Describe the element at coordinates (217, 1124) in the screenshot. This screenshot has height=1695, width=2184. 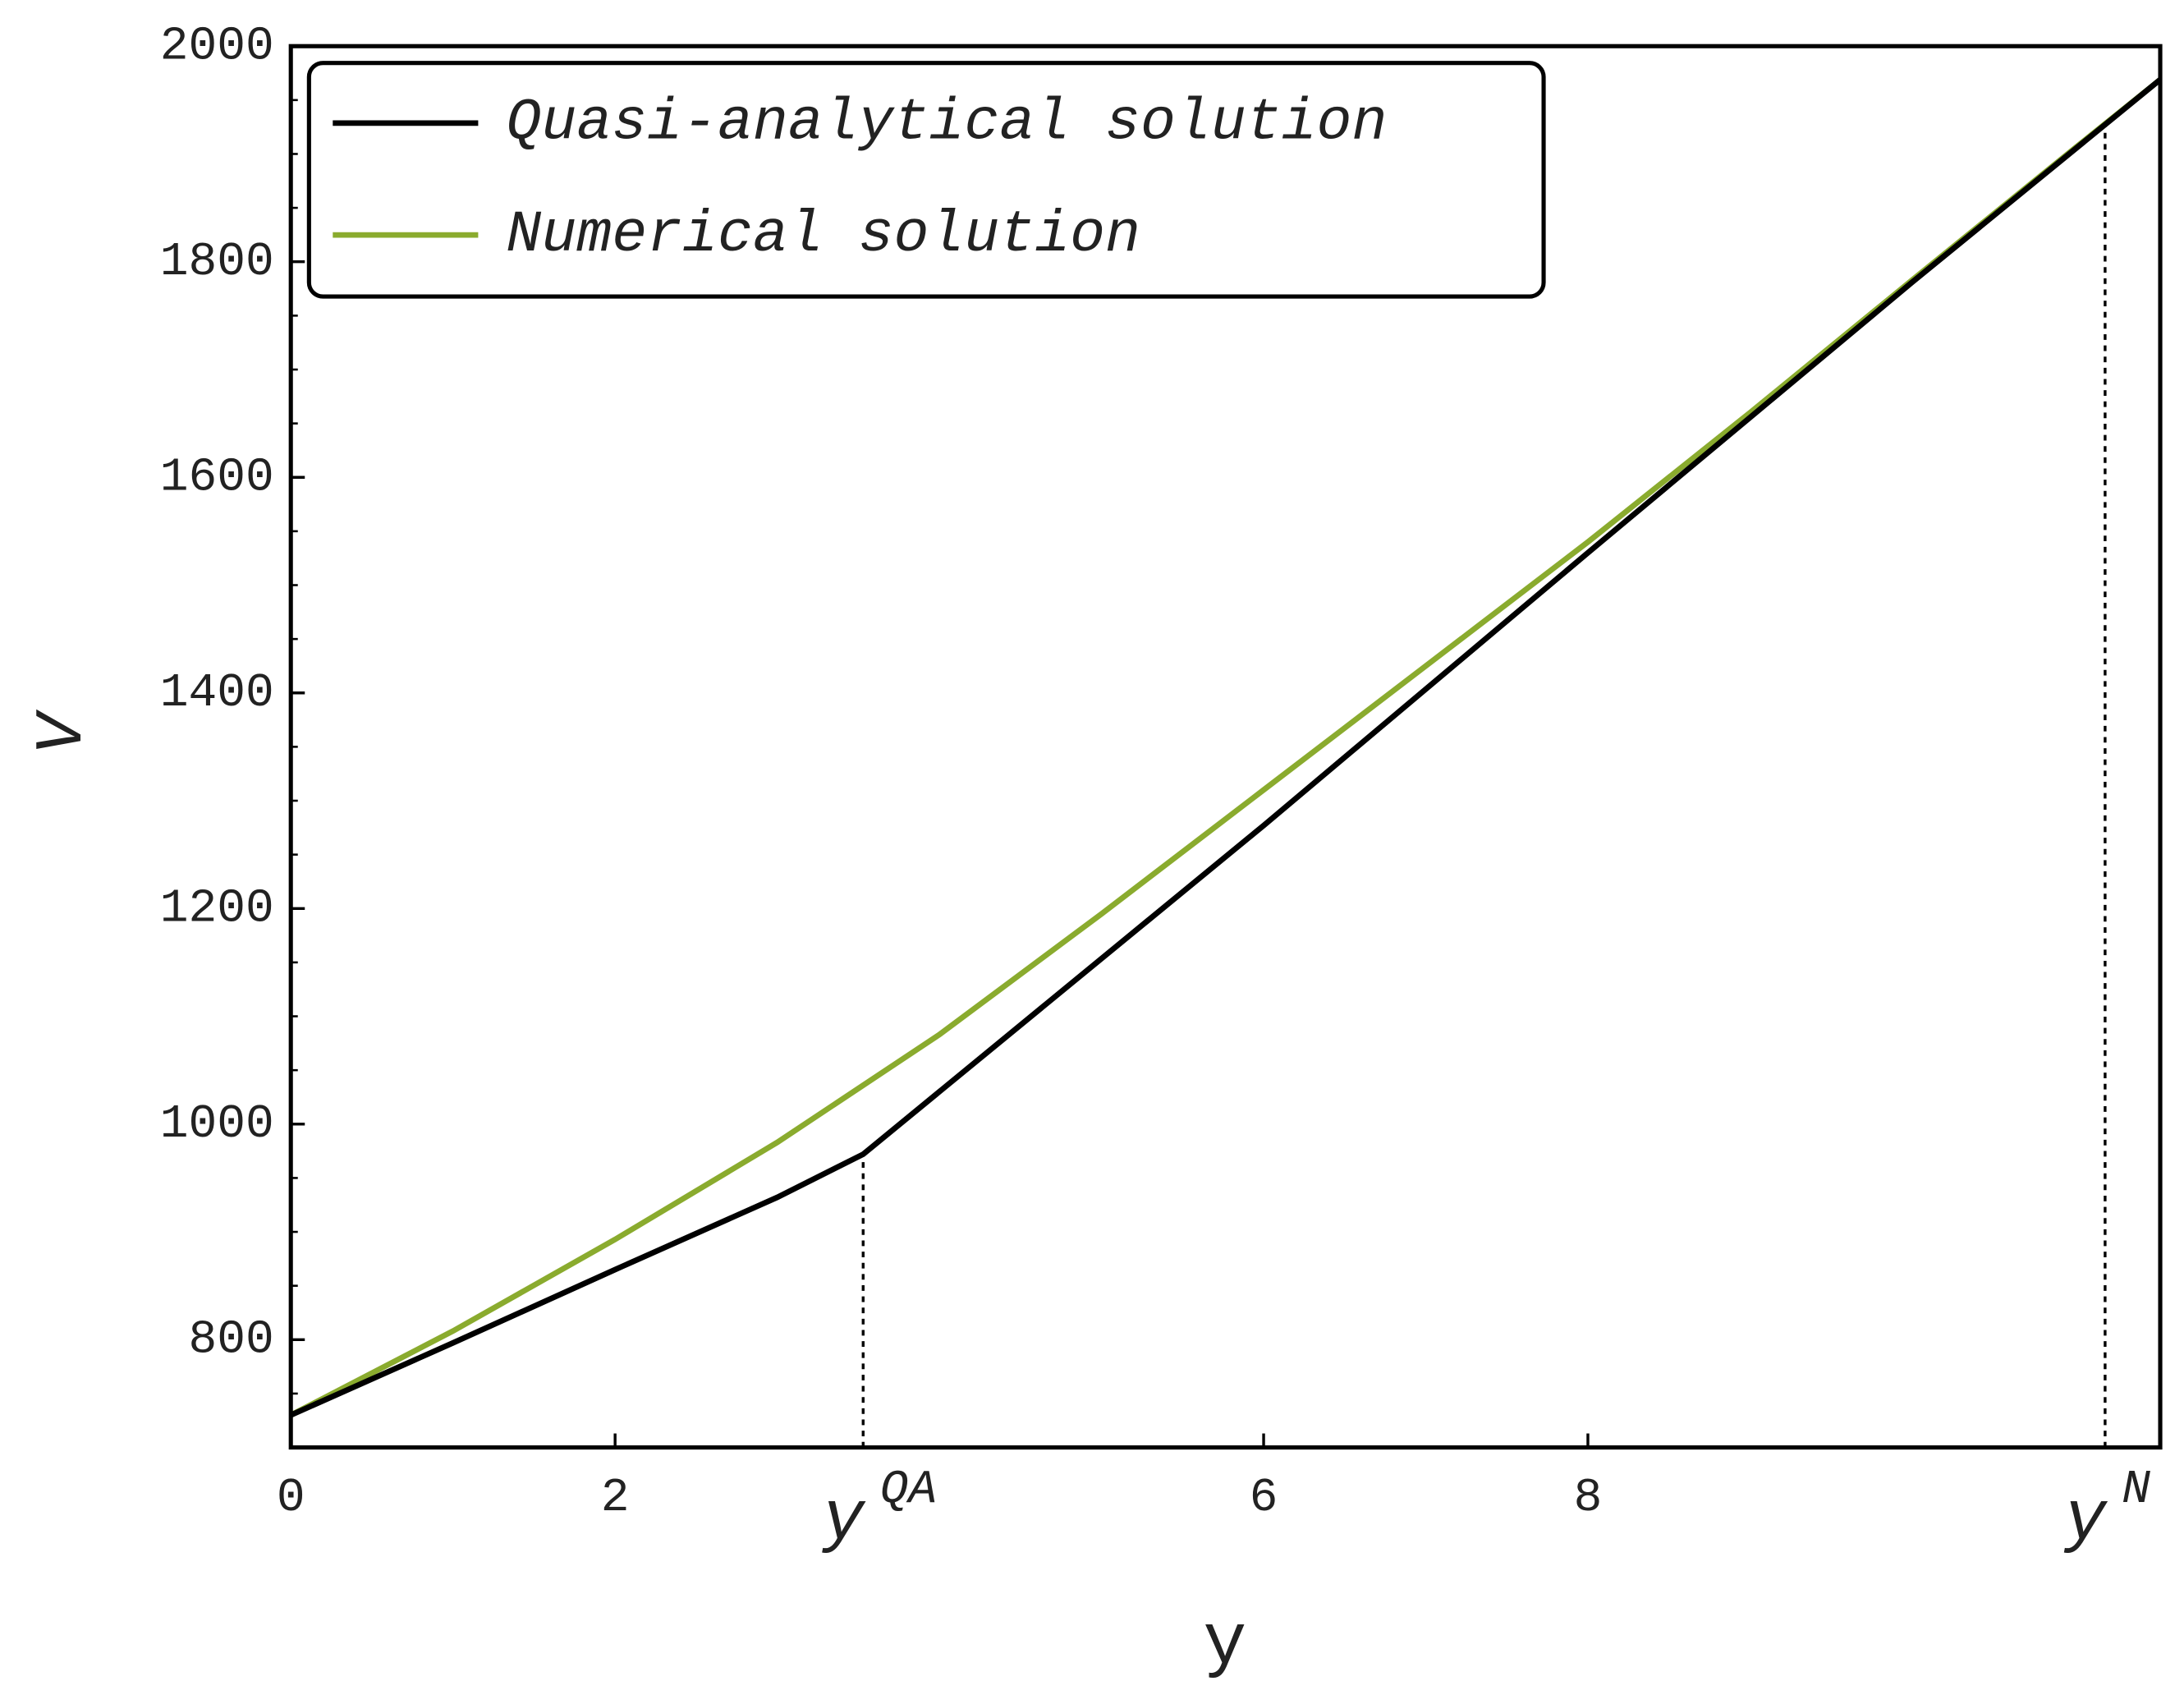
I see `y-tick-label: 1000` at that location.